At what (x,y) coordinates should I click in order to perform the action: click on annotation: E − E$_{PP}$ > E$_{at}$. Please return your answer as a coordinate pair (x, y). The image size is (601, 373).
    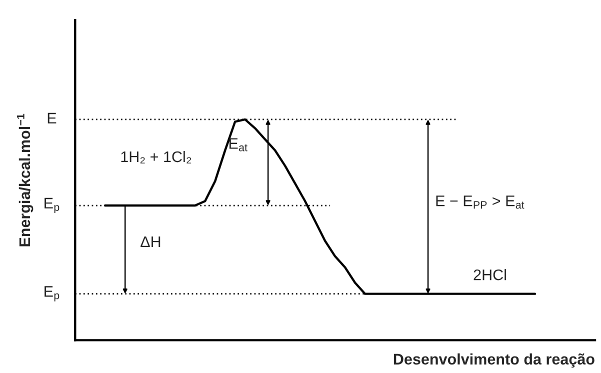
    Looking at the image, I should click on (480, 202).